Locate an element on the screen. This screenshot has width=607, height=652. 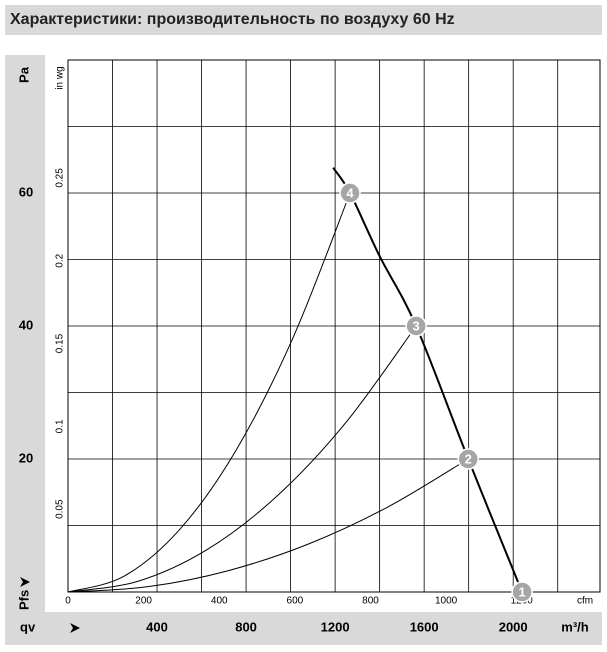
y2-tick-label: 0.05 is located at coordinates (60, 509).